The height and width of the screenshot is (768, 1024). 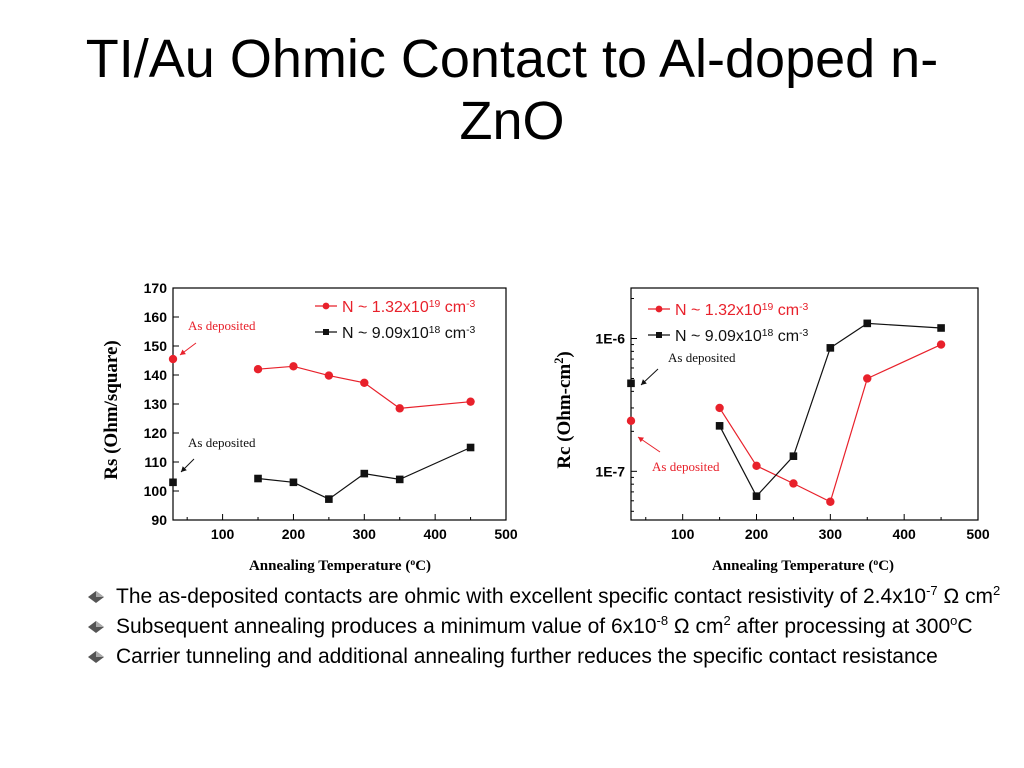 What do you see at coordinates (156, 346) in the screenshot?
I see `y-tick-label: 150` at bounding box center [156, 346].